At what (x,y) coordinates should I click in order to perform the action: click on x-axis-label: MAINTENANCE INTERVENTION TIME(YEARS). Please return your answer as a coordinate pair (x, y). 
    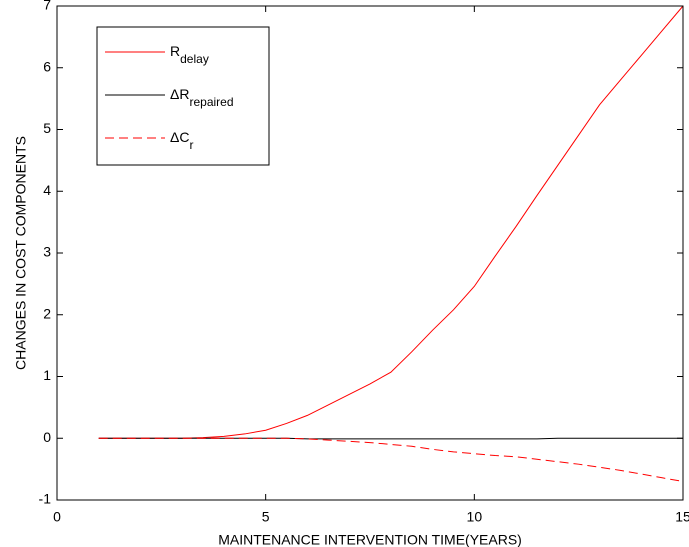
    Looking at the image, I should click on (370, 539).